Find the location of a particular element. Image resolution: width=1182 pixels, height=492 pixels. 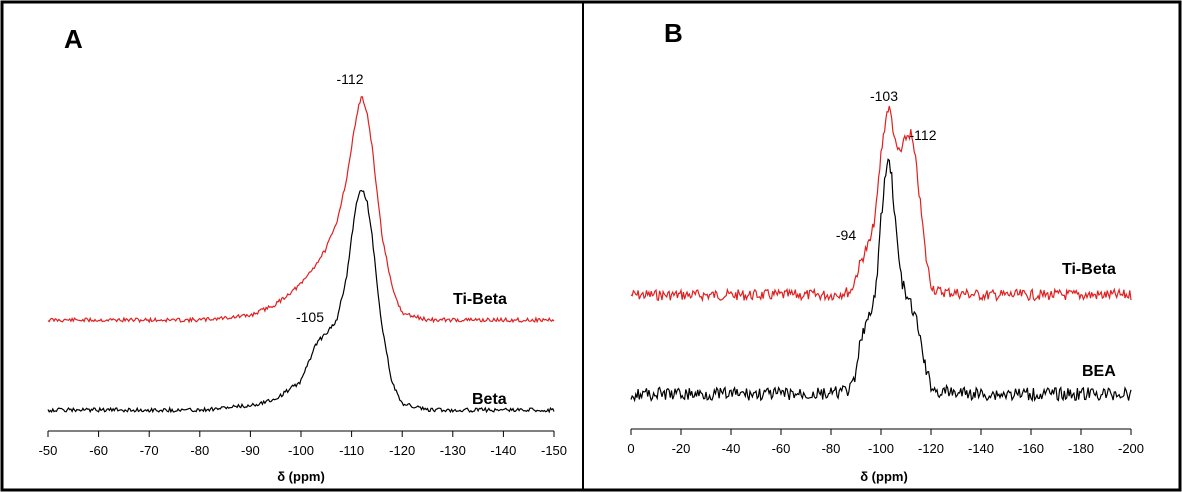

x-tick-label: -40 is located at coordinates (731, 448).